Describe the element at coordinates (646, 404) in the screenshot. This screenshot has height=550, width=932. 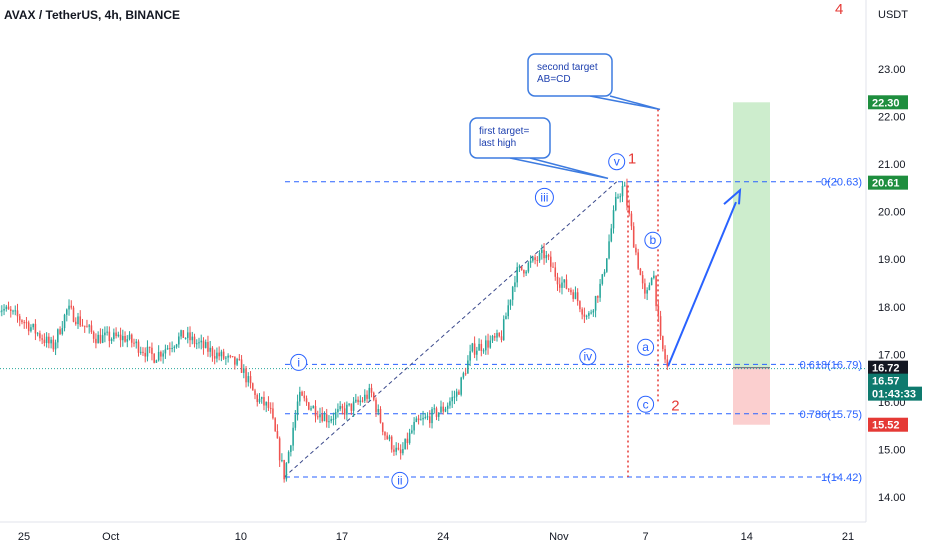
I see `wave-label: c` at that location.